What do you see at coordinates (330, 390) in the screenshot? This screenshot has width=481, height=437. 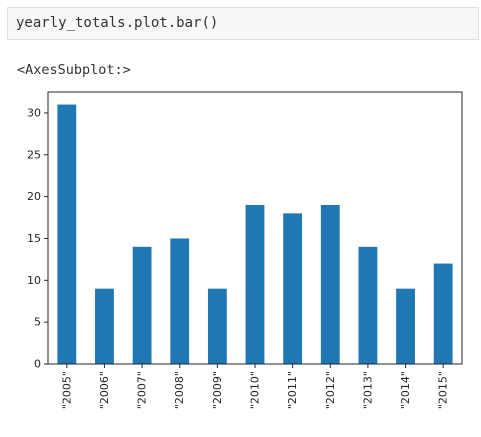 I see `x-tick-label-7: "2012"` at bounding box center [330, 390].